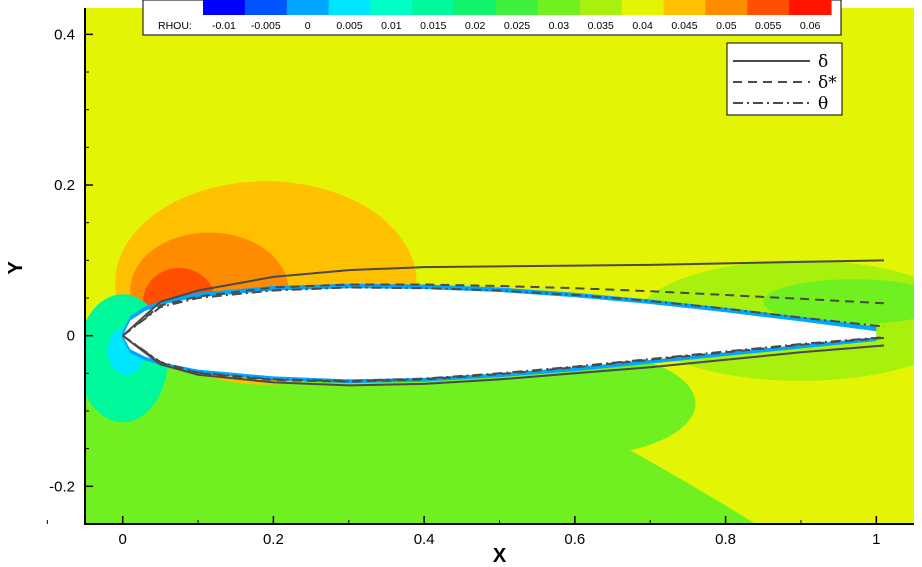 The width and height of the screenshot is (922, 567). What do you see at coordinates (224, 26) in the screenshot?
I see `colorbar-tick-label: -0.01` at bounding box center [224, 26].